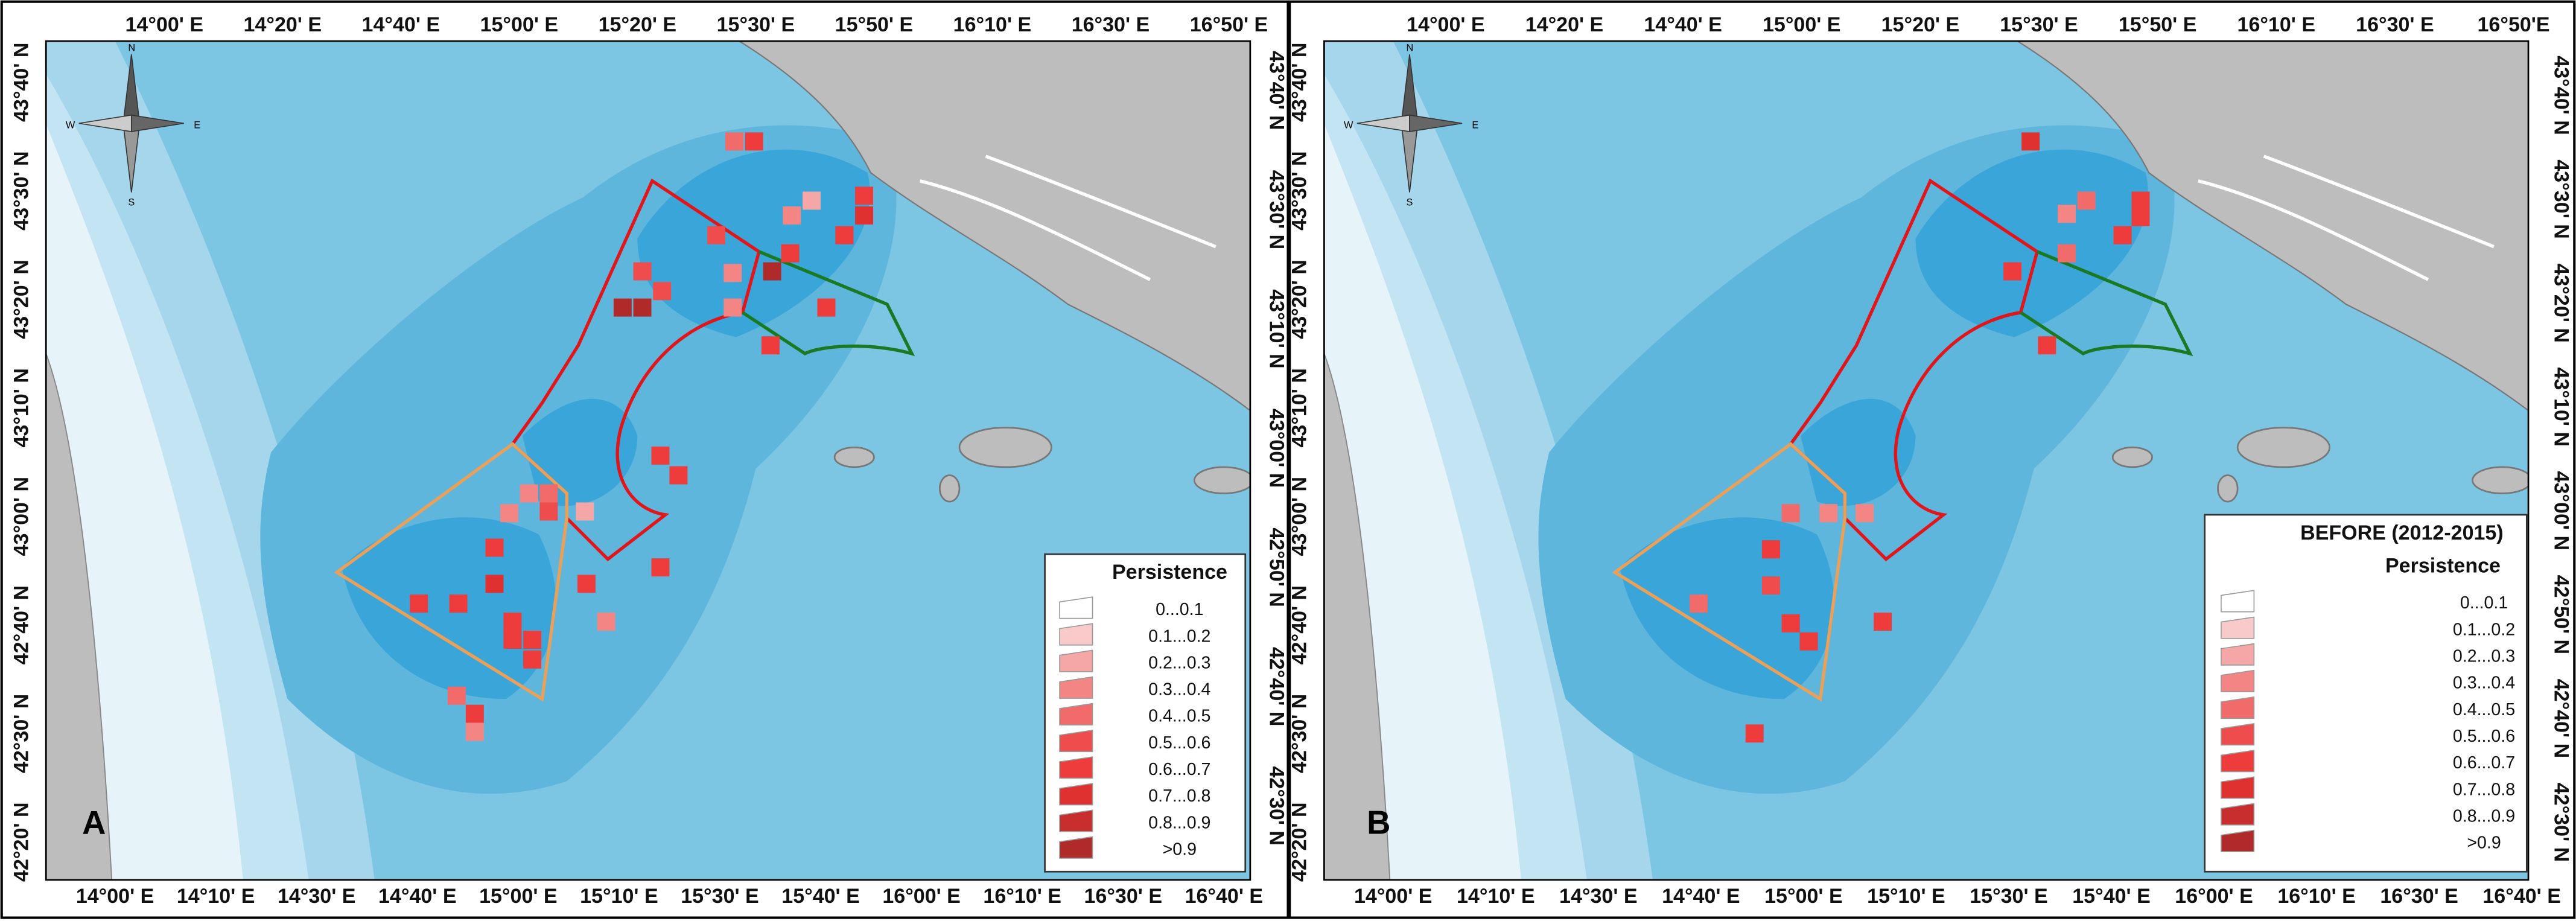  I want to click on bottom-axis-label: 15°40' E, so click(821, 897).